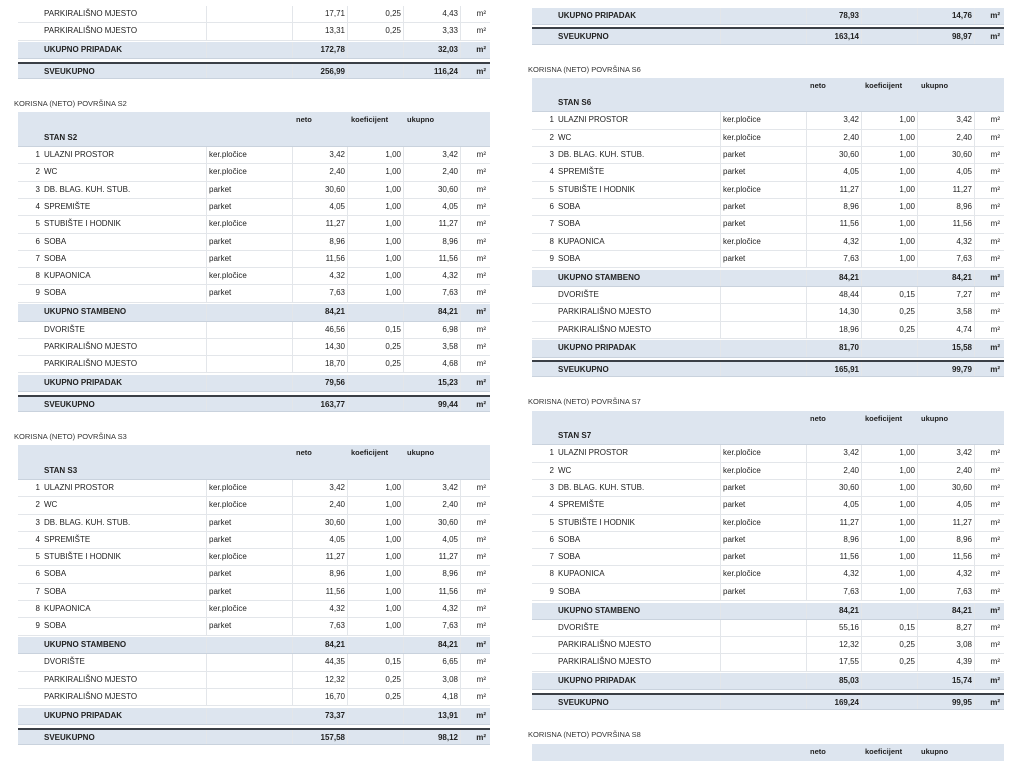 The width and height of the screenshot is (1024, 768). I want to click on cell-name: KUPAONICA, so click(581, 241).